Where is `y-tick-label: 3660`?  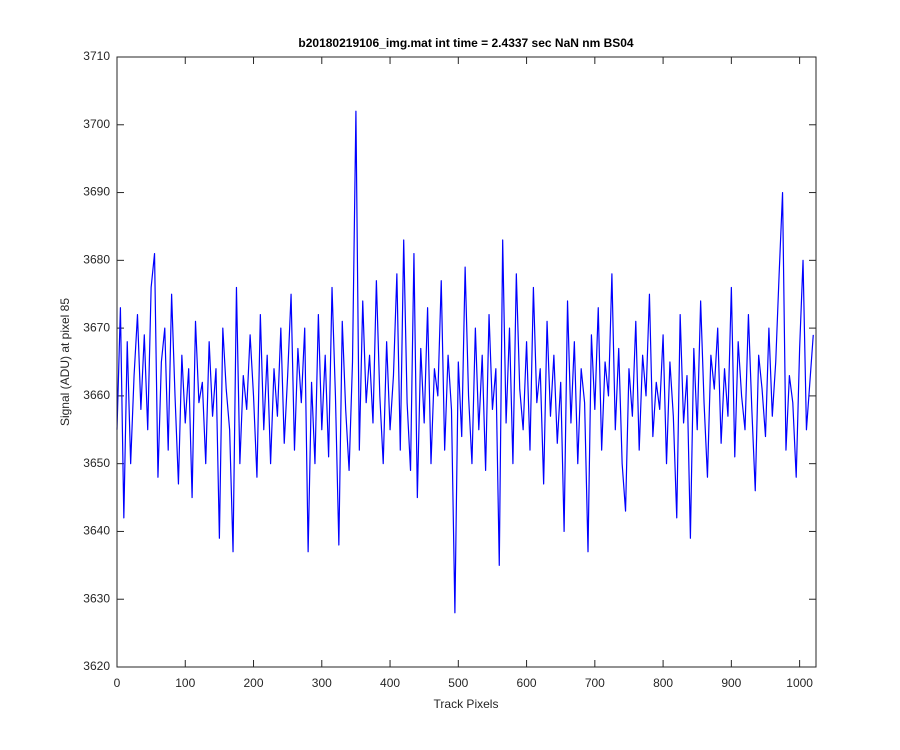
y-tick-label: 3660 is located at coordinates (96, 395).